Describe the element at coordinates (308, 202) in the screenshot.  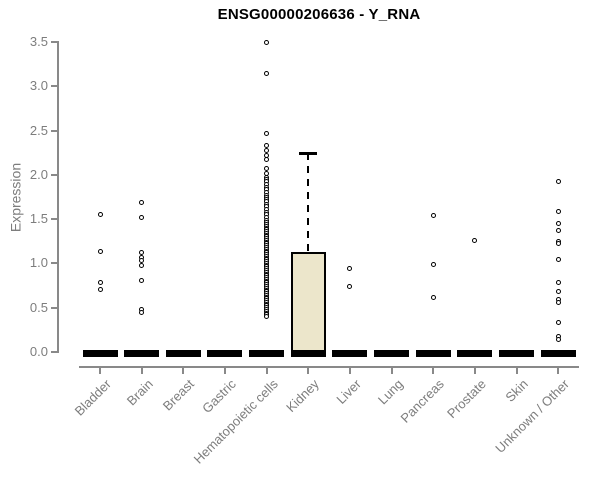
I see `whisker-line` at that location.